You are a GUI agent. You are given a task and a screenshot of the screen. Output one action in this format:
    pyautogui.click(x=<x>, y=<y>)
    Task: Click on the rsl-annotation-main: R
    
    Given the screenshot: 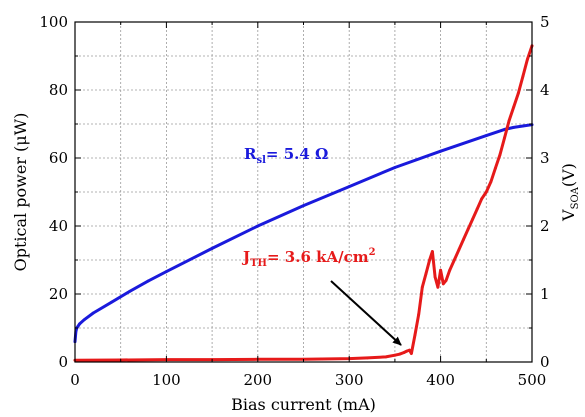 What is the action you would take?
    pyautogui.click(x=250, y=154)
    